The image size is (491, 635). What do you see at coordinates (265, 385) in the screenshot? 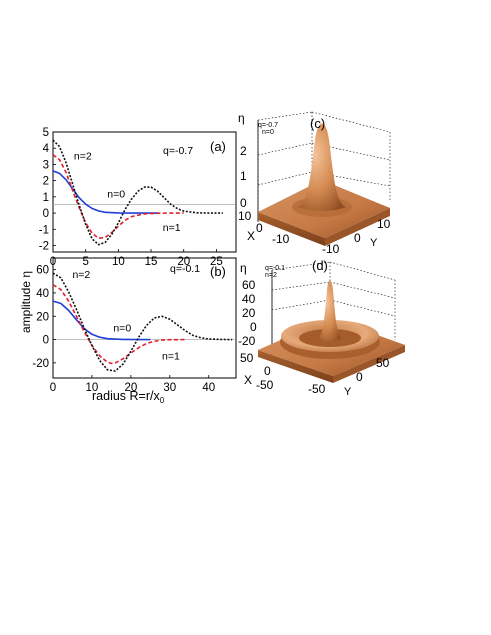
I see `panel-d-xtick-m50: -50` at bounding box center [265, 385].